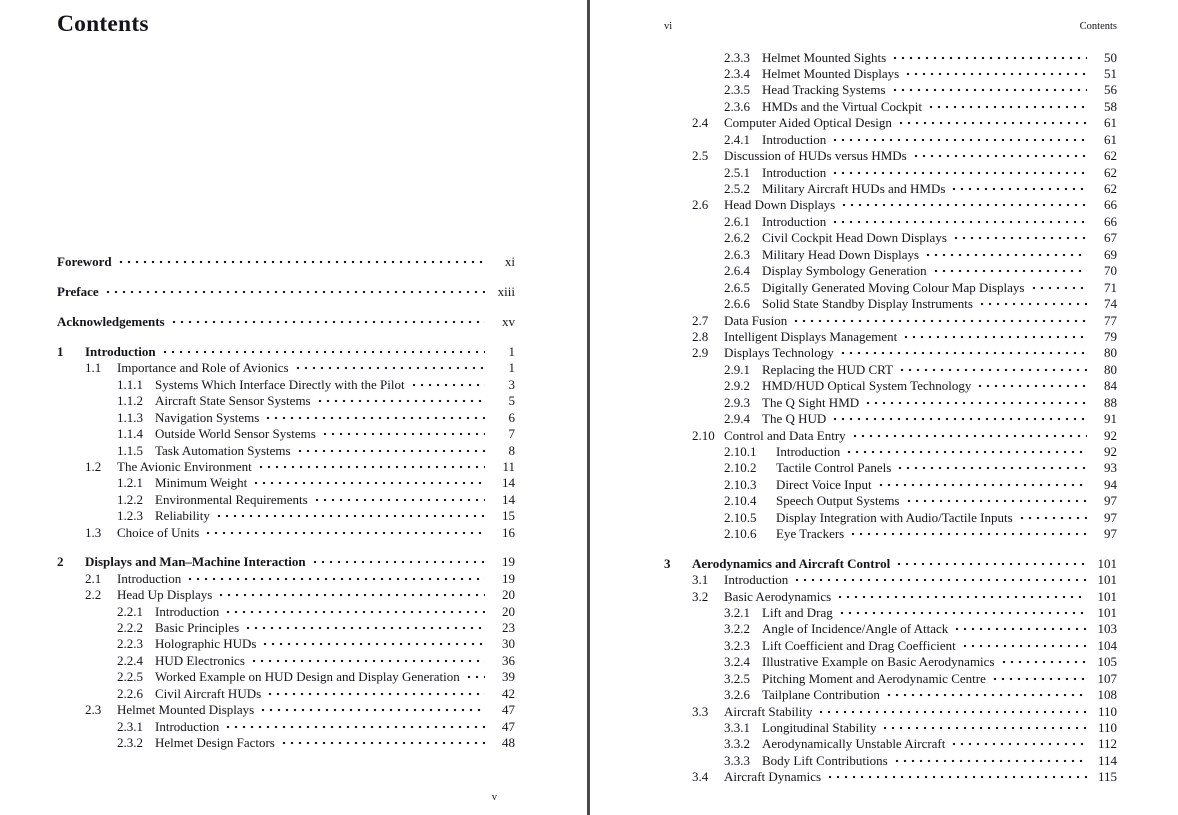 This screenshot has width=1178, height=815. I want to click on toc-entry-page: 101, so click(1107, 596).